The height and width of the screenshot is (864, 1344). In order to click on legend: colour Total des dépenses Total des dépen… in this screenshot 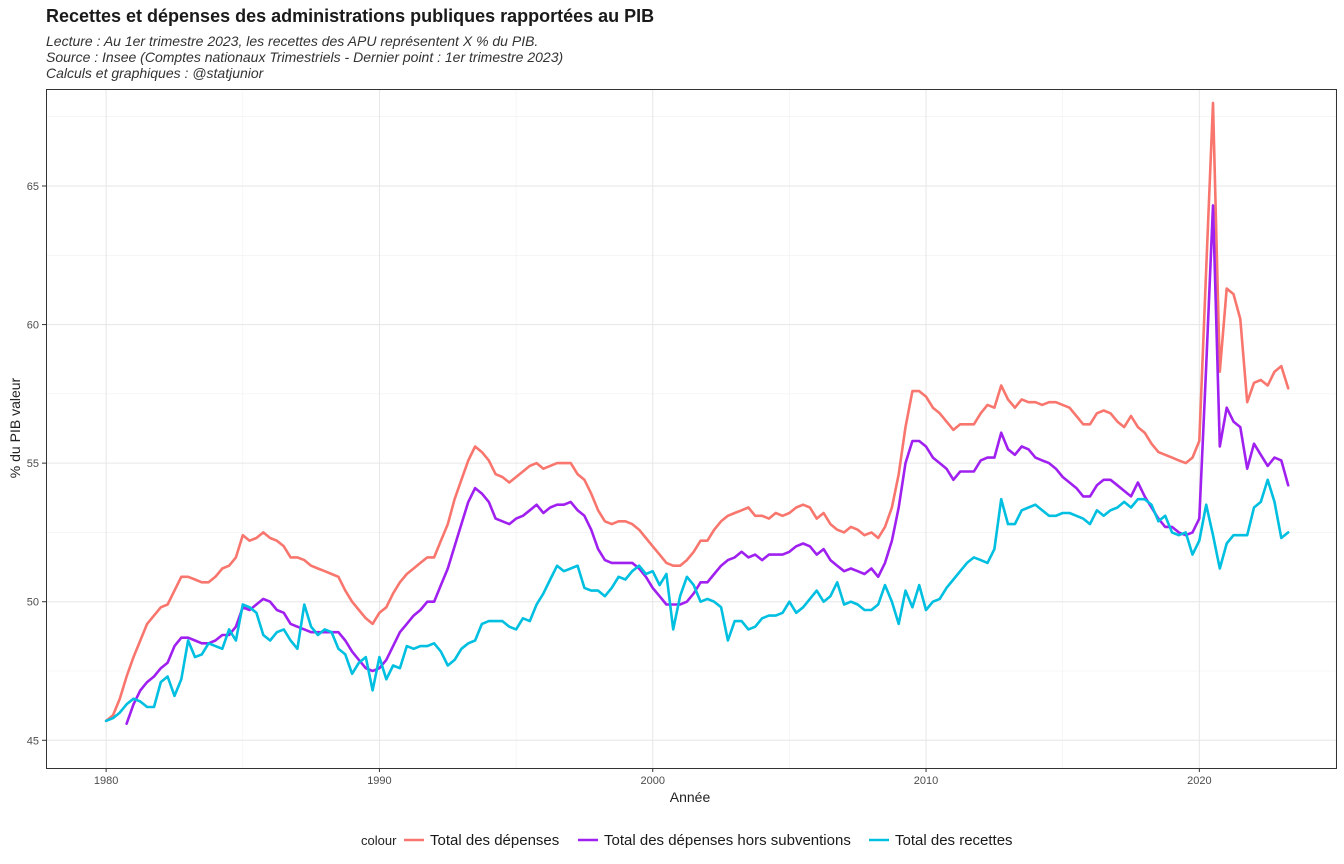, I will do `click(687, 840)`.